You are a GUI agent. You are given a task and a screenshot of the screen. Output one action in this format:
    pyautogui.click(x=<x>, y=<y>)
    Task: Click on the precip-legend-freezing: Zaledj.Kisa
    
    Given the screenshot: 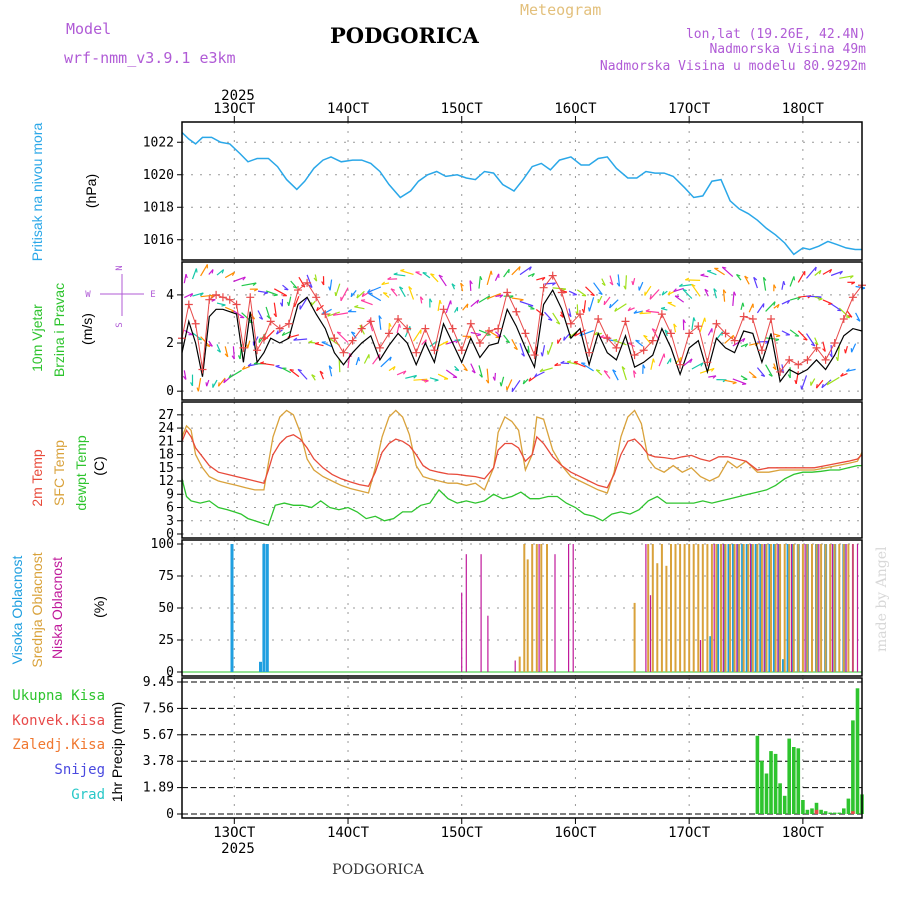 What is the action you would take?
    pyautogui.click(x=58, y=745)
    